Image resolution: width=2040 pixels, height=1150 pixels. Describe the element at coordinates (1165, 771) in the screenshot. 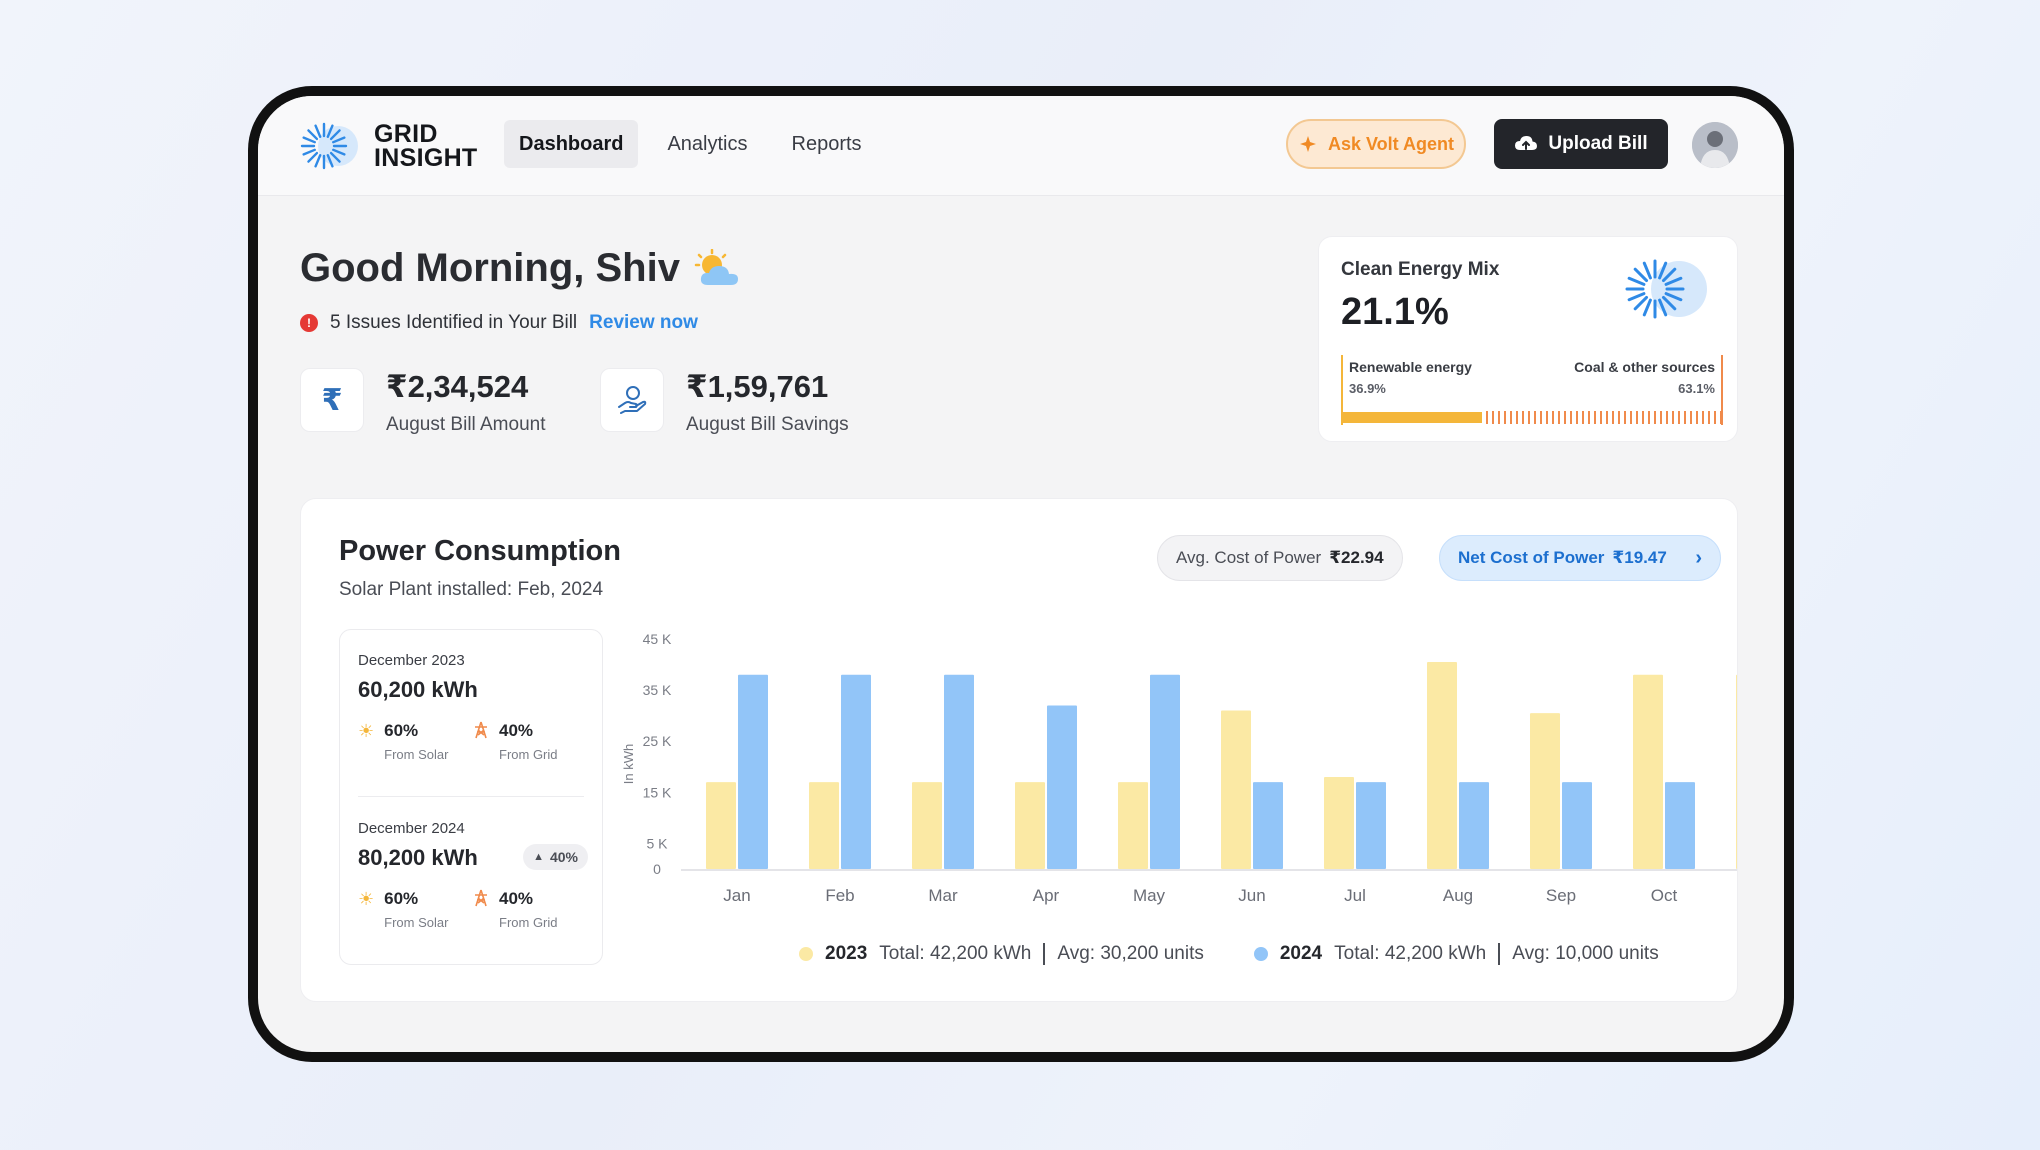

I see `bar-2024-may` at that location.